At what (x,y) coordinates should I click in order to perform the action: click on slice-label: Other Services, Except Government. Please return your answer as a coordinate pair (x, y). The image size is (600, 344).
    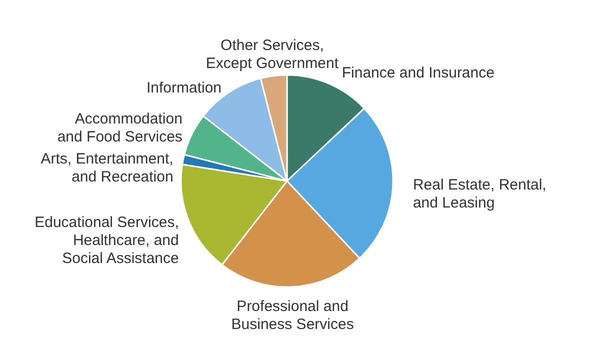
    Looking at the image, I should click on (273, 54).